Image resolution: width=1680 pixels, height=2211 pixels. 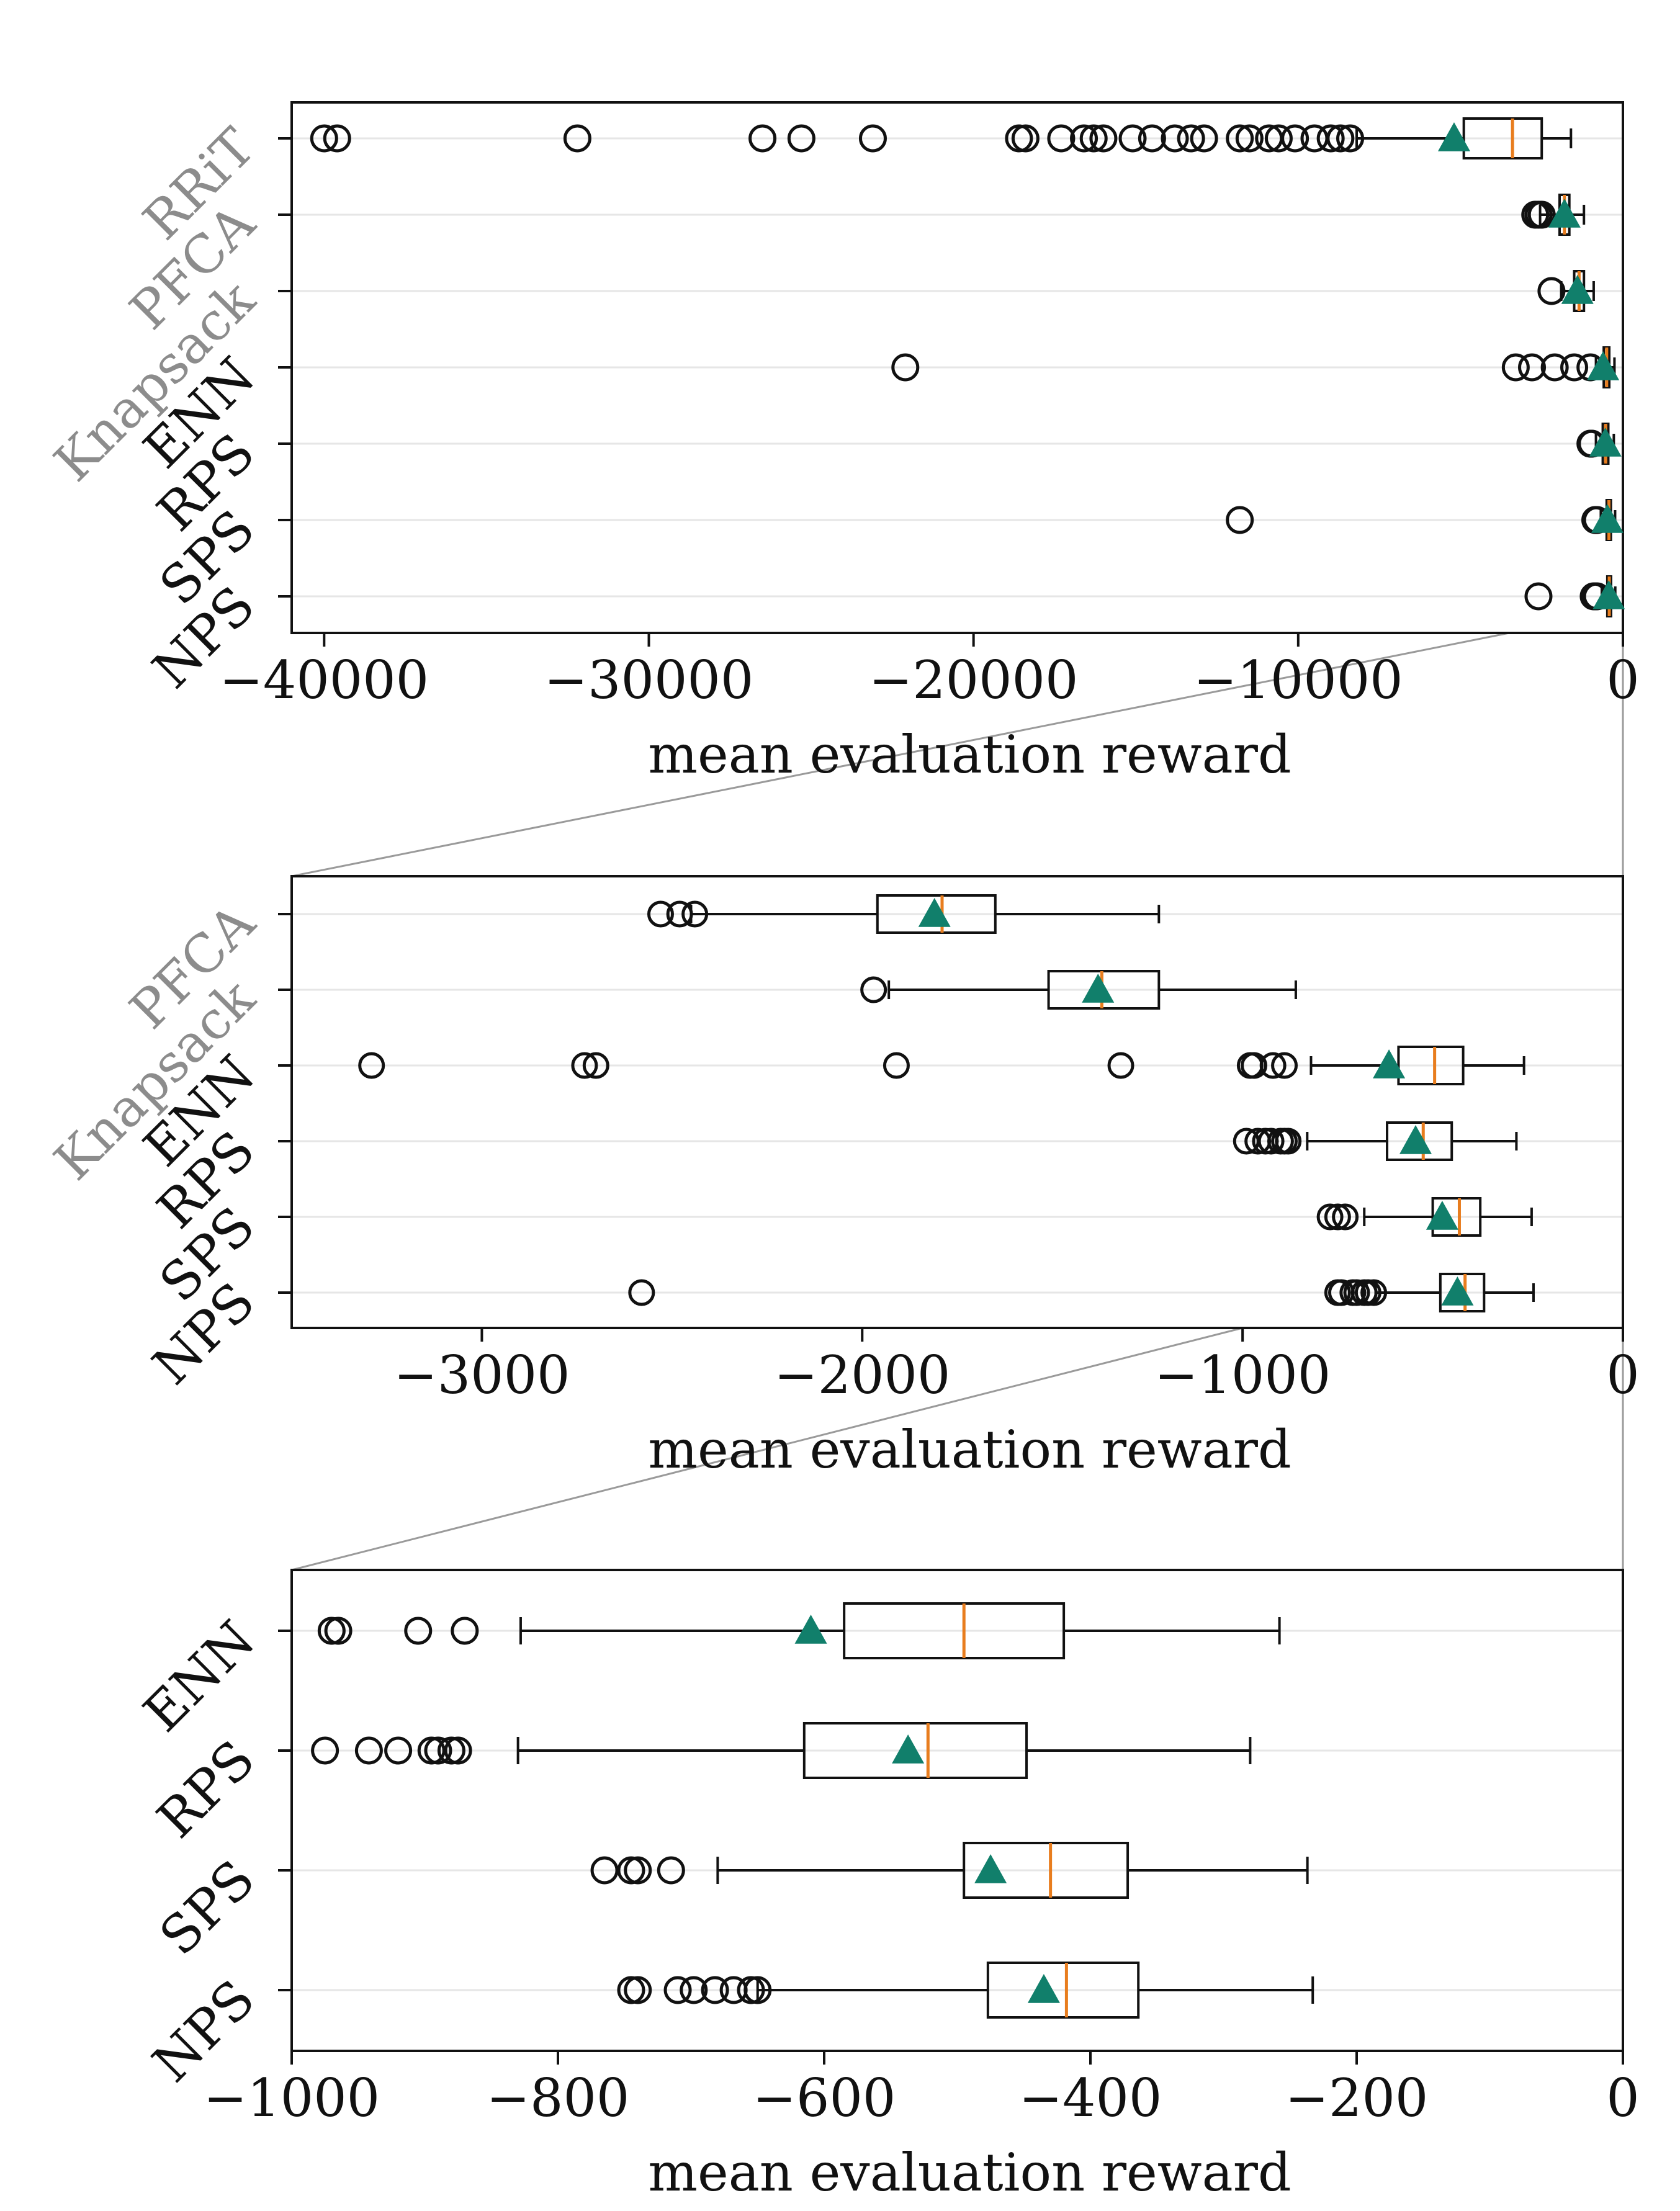 What do you see at coordinates (200, 1676) in the screenshot?
I see `y-tick-label: ENN` at bounding box center [200, 1676].